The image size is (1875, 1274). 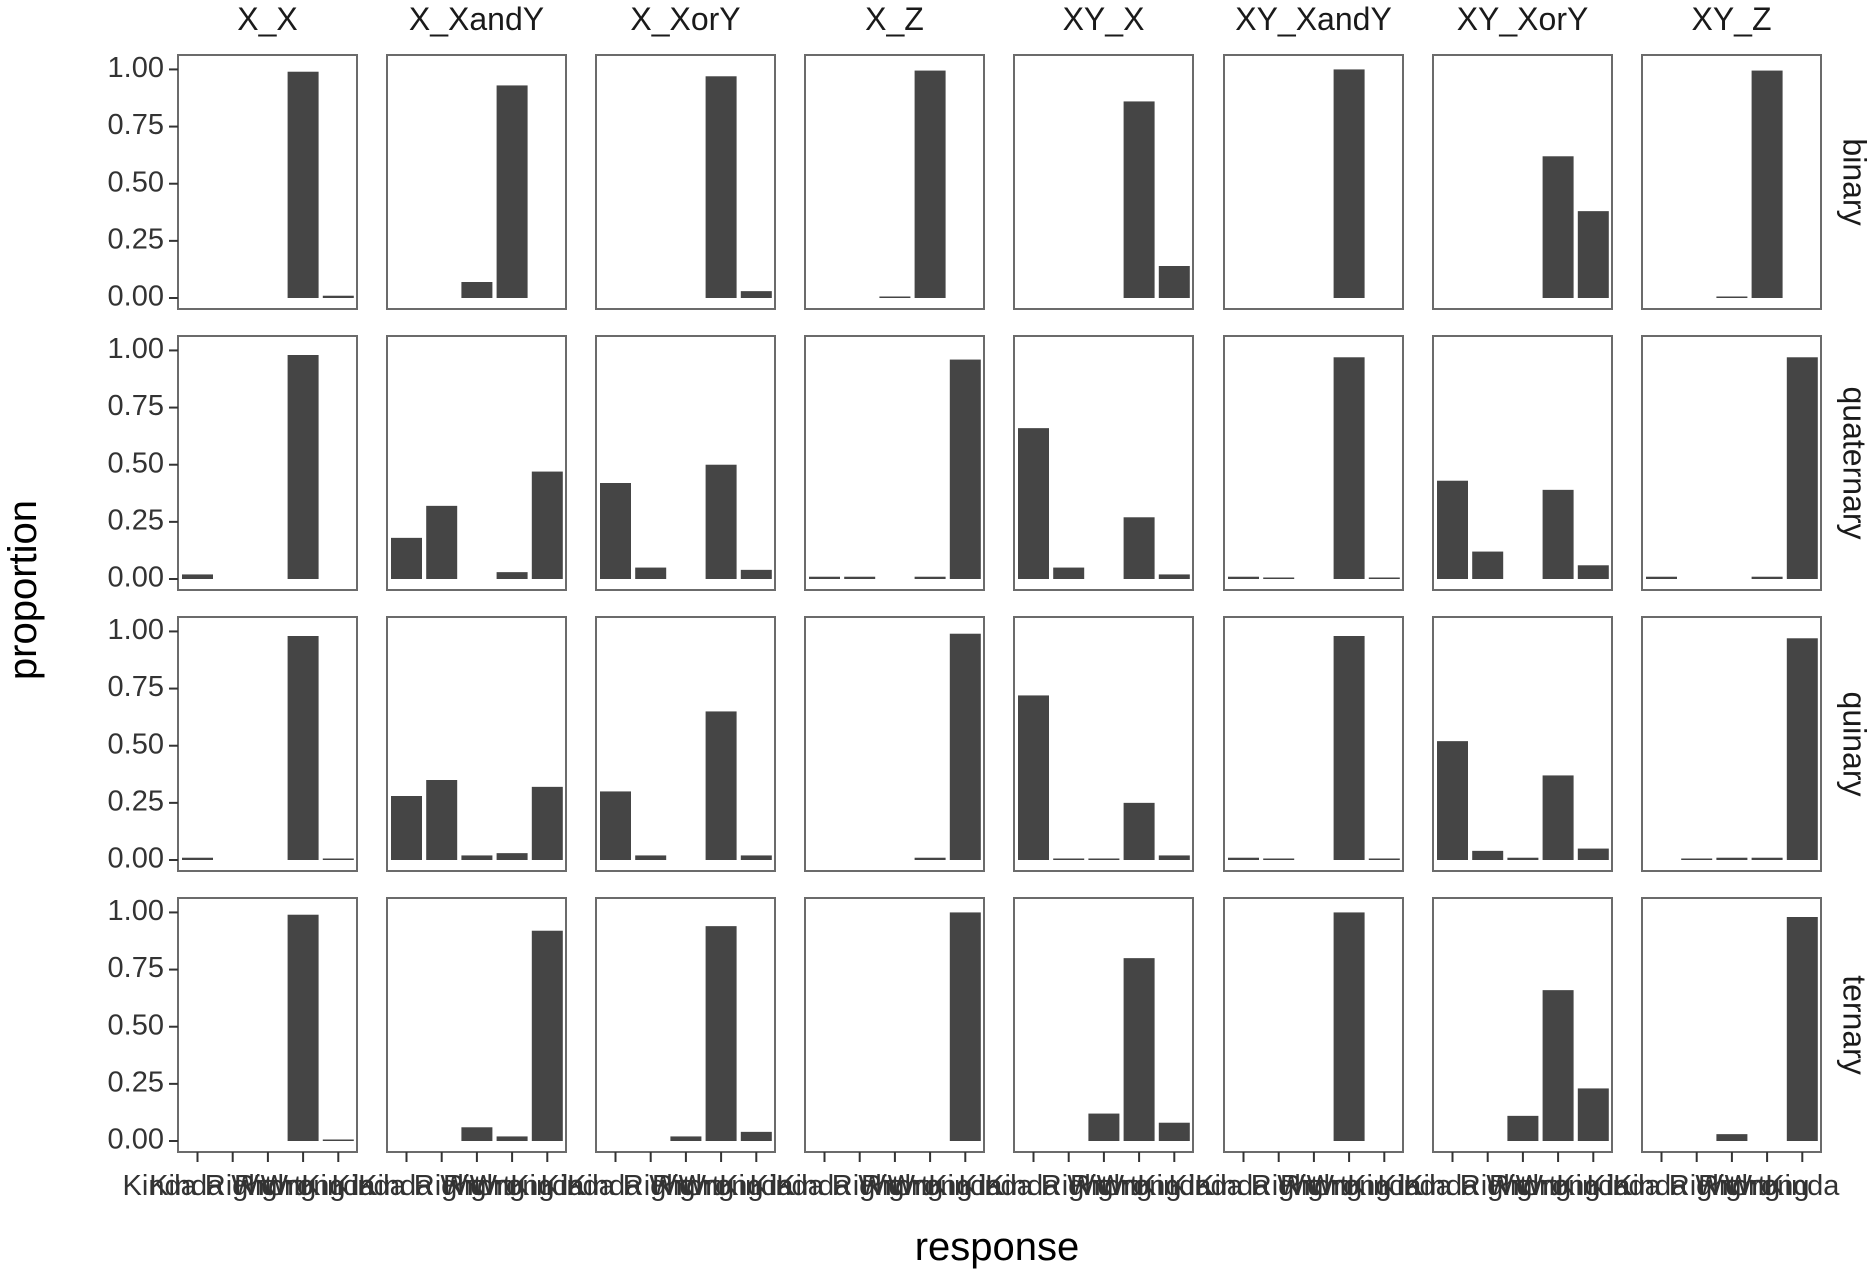 What do you see at coordinates (136, 744) in the screenshot?
I see `y-tick-label: 0.50` at bounding box center [136, 744].